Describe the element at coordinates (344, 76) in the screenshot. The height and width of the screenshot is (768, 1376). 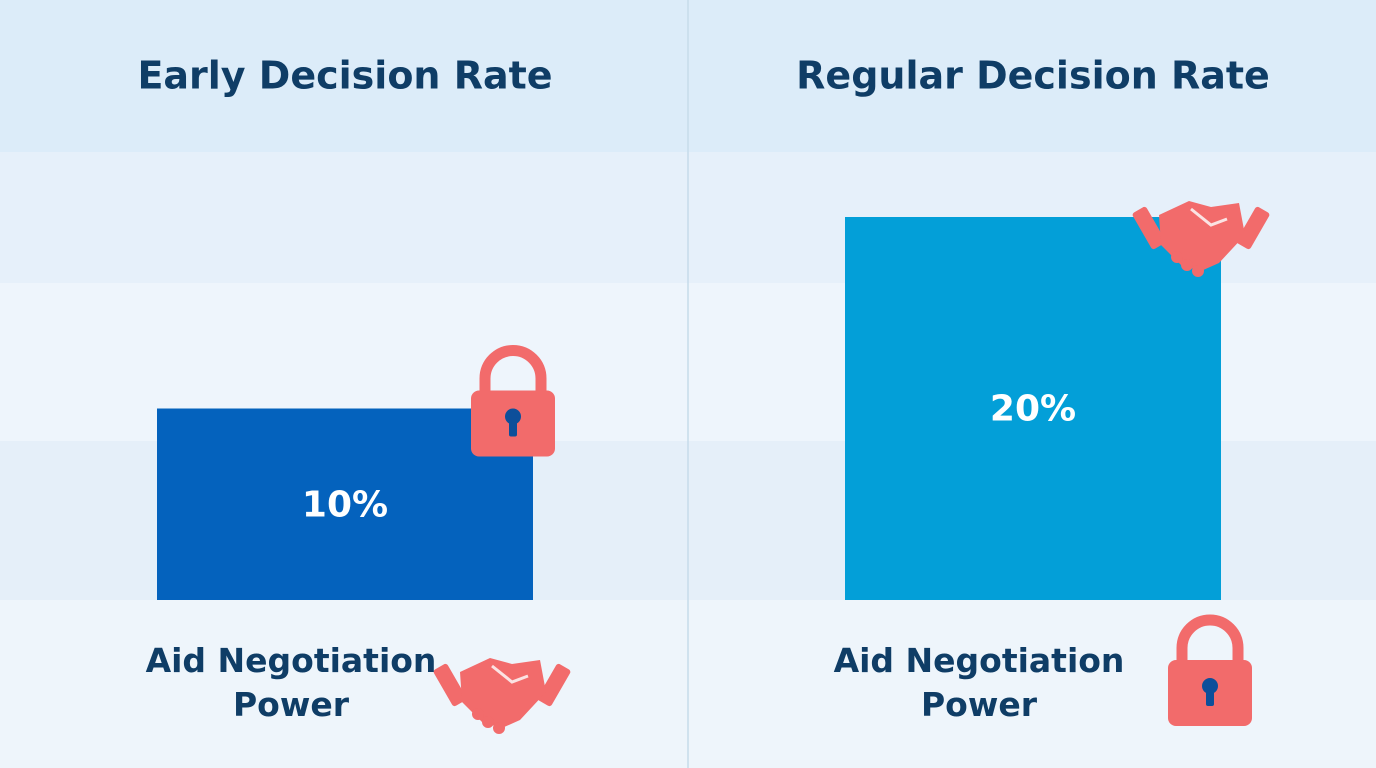
I see `chart-title: Early Decision Rate` at that location.